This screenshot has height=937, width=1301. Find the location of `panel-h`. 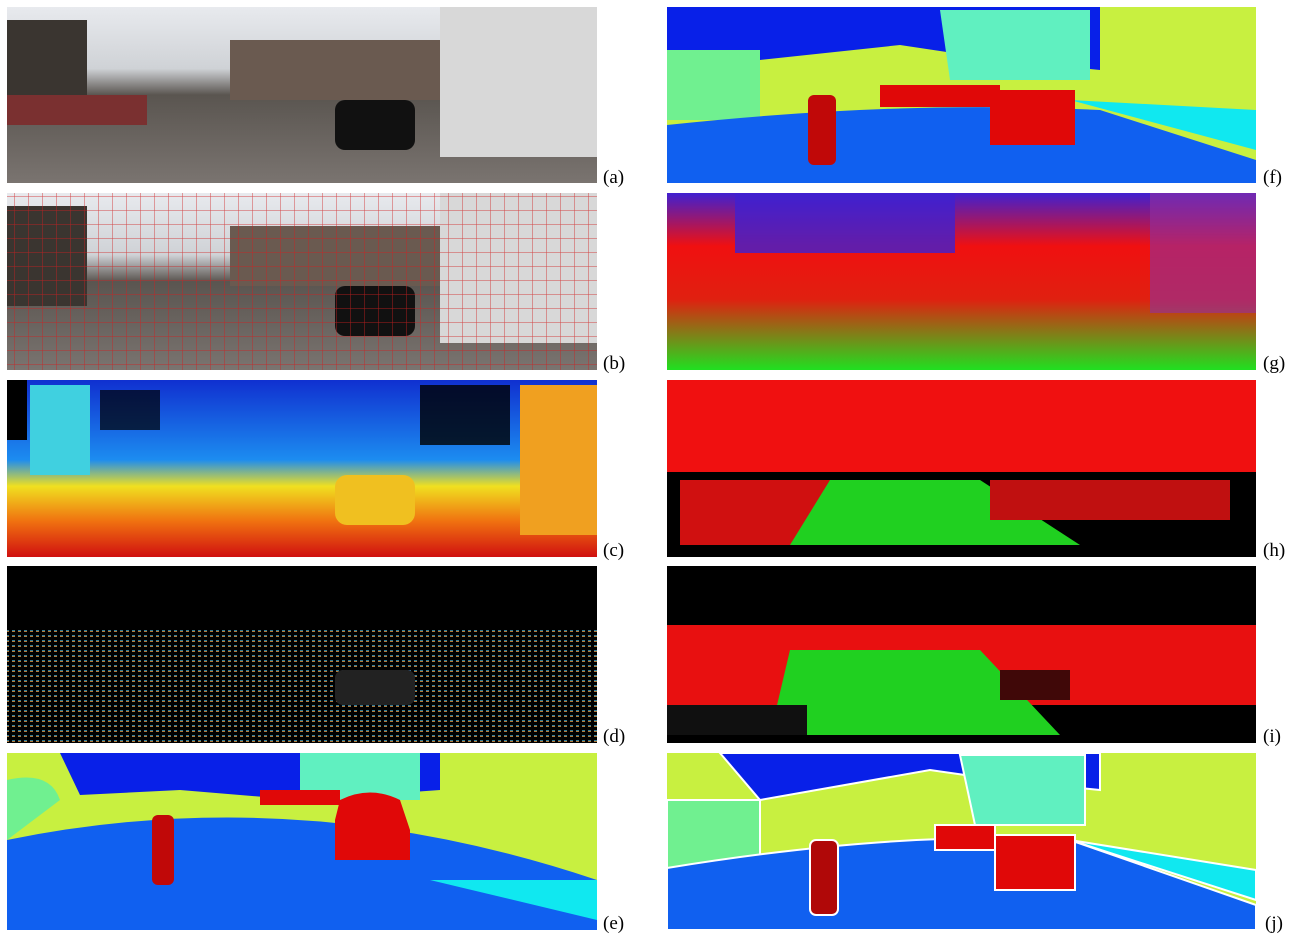

panel-h is located at coordinates (961, 468).